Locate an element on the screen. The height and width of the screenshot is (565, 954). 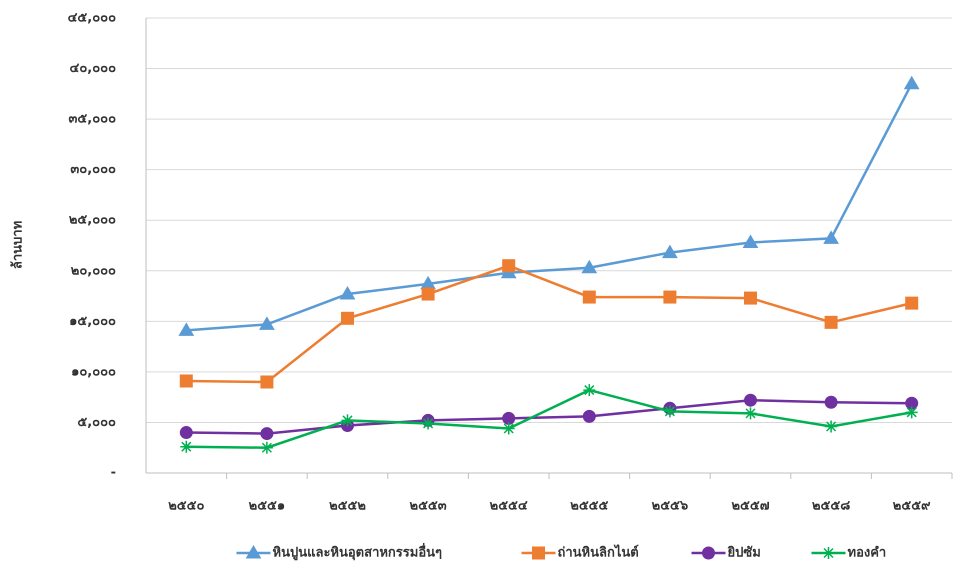
y-tick-label: ๑๐,๐๐๐ is located at coordinates (93, 371).